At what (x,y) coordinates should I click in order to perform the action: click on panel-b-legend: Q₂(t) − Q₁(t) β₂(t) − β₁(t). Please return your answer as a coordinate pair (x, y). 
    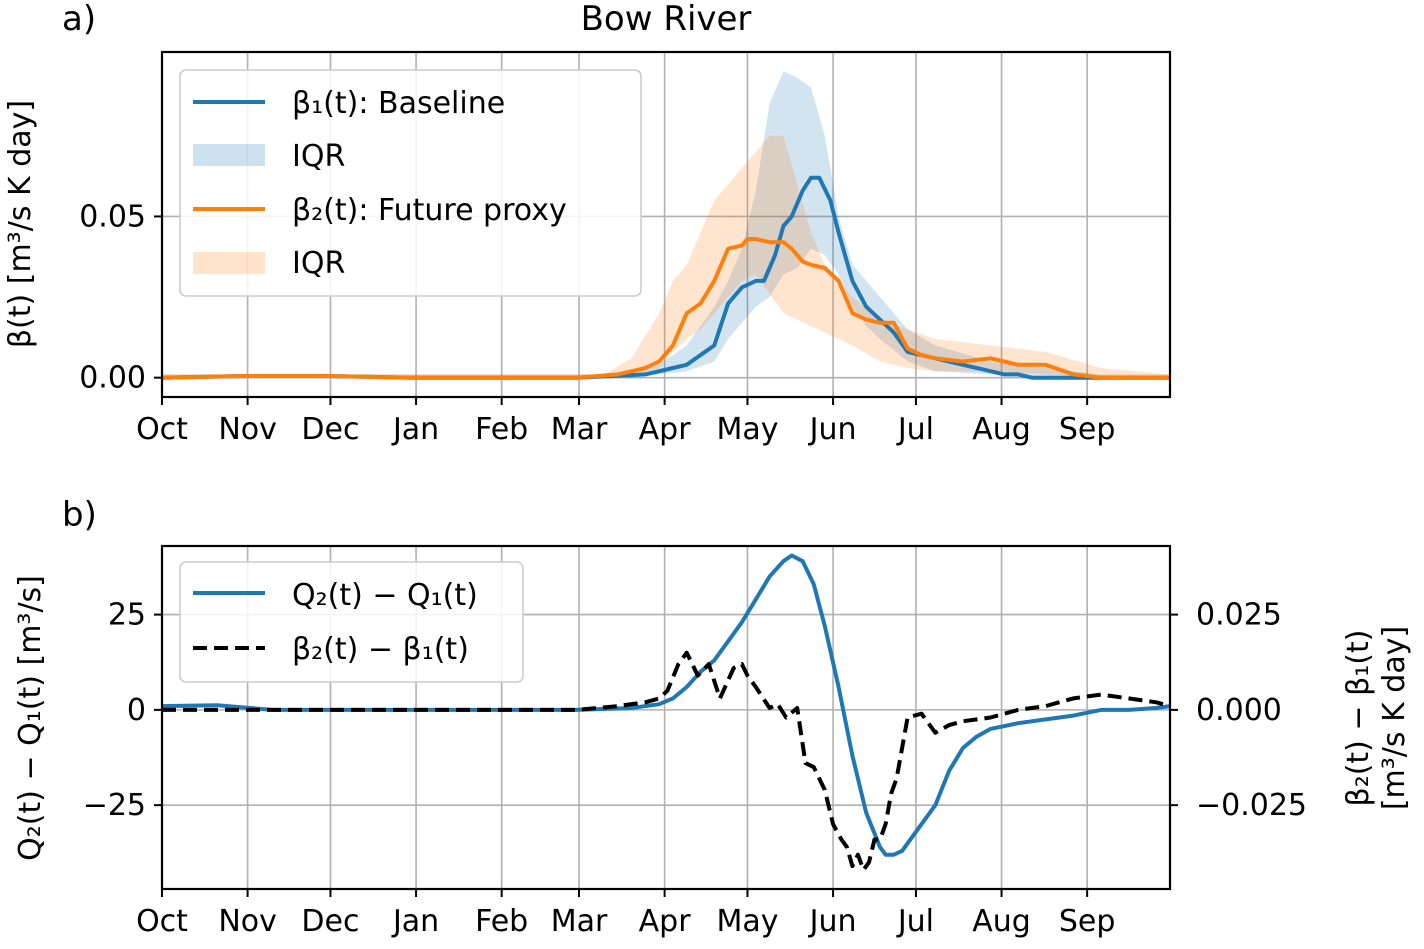
    Looking at the image, I should click on (351, 622).